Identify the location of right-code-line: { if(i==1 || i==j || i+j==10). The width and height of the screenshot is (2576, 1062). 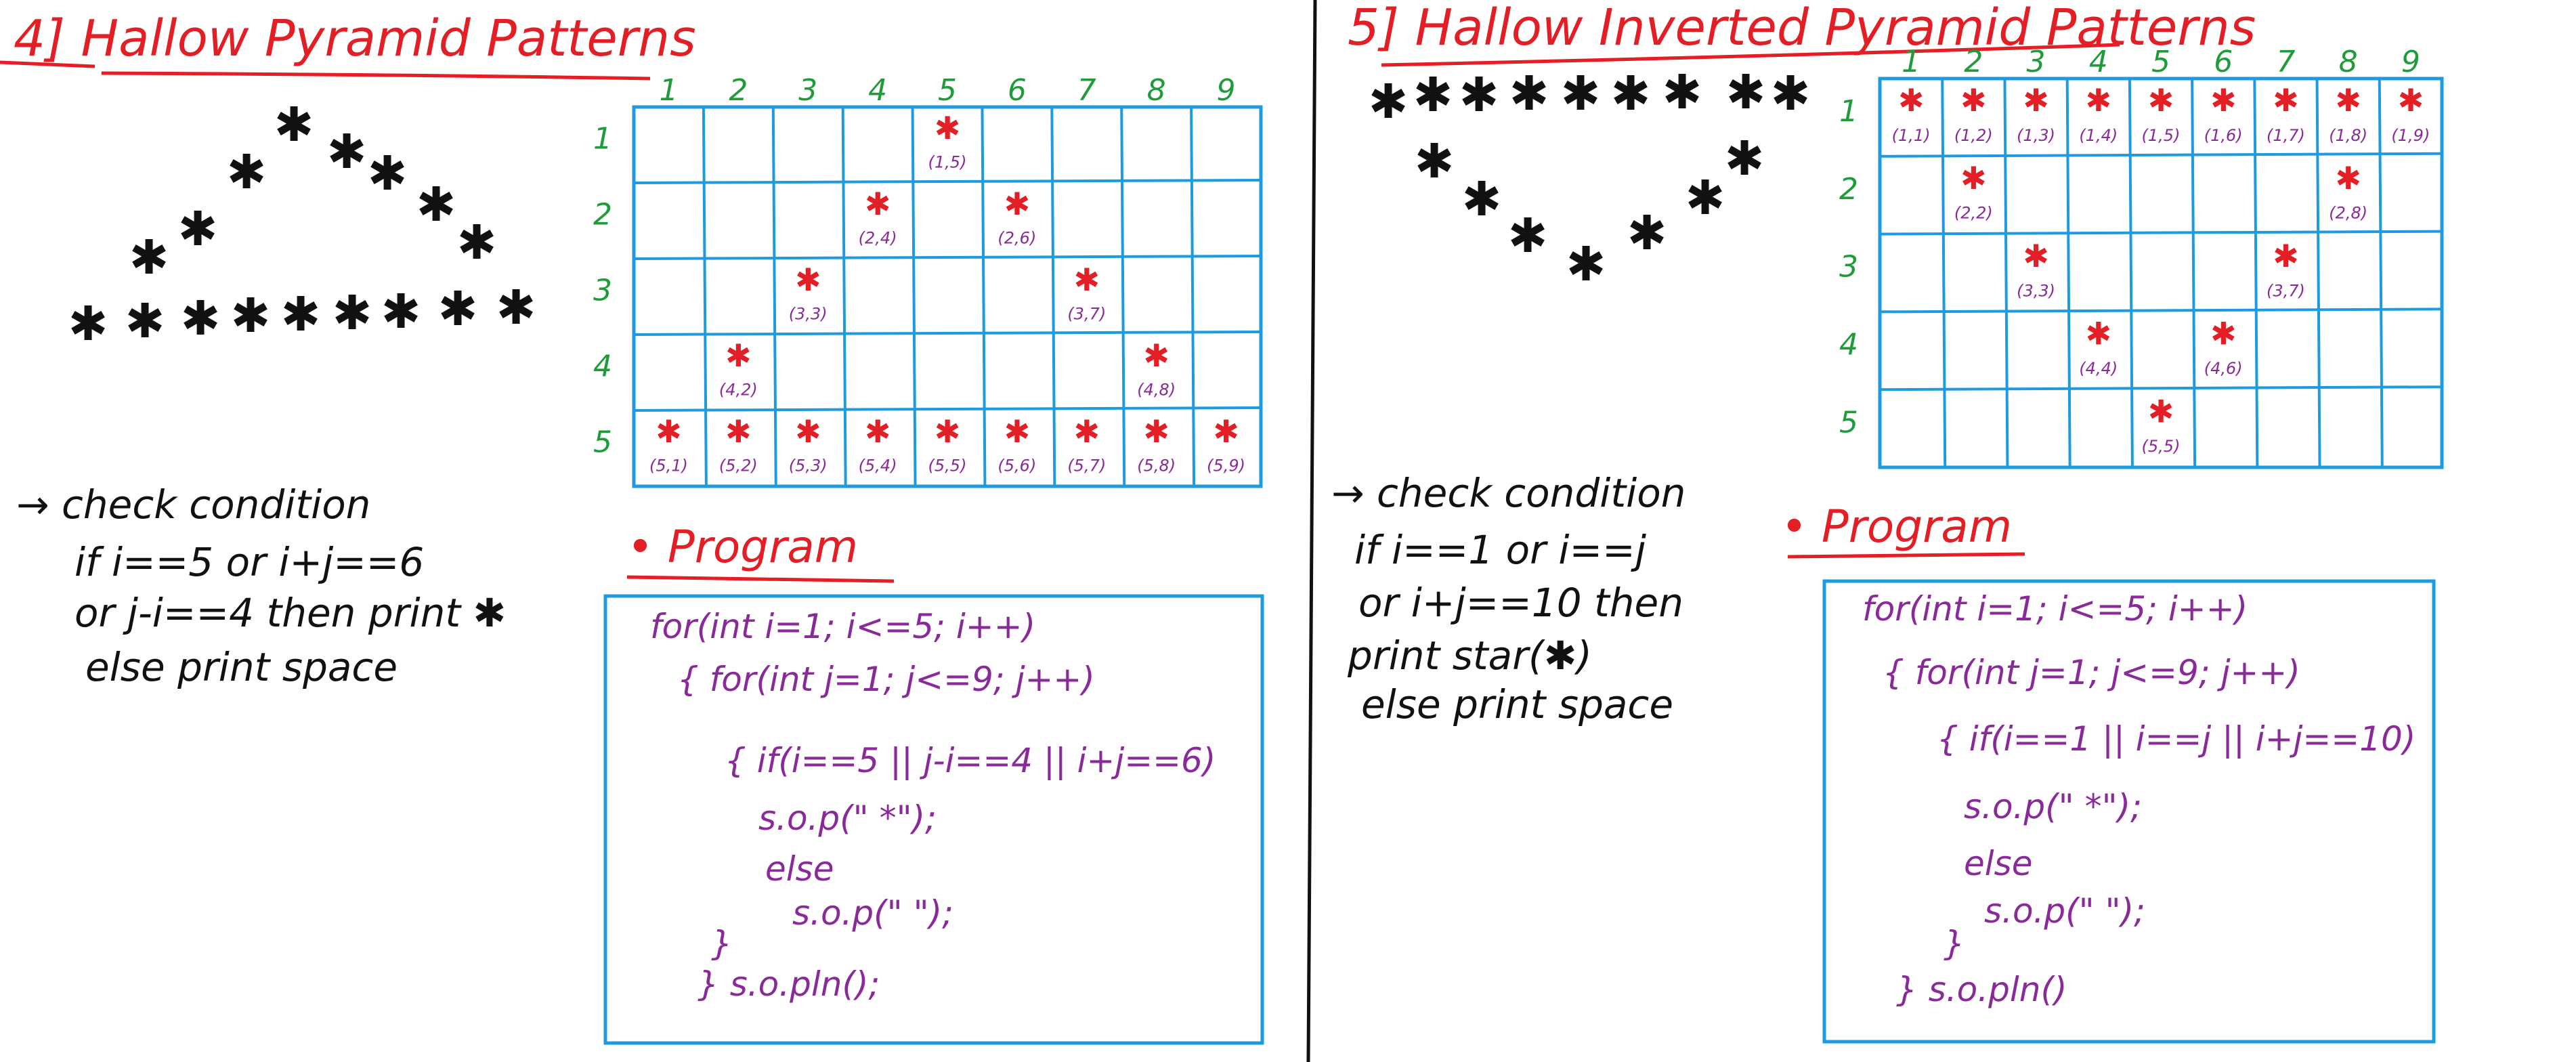
(2176, 739).